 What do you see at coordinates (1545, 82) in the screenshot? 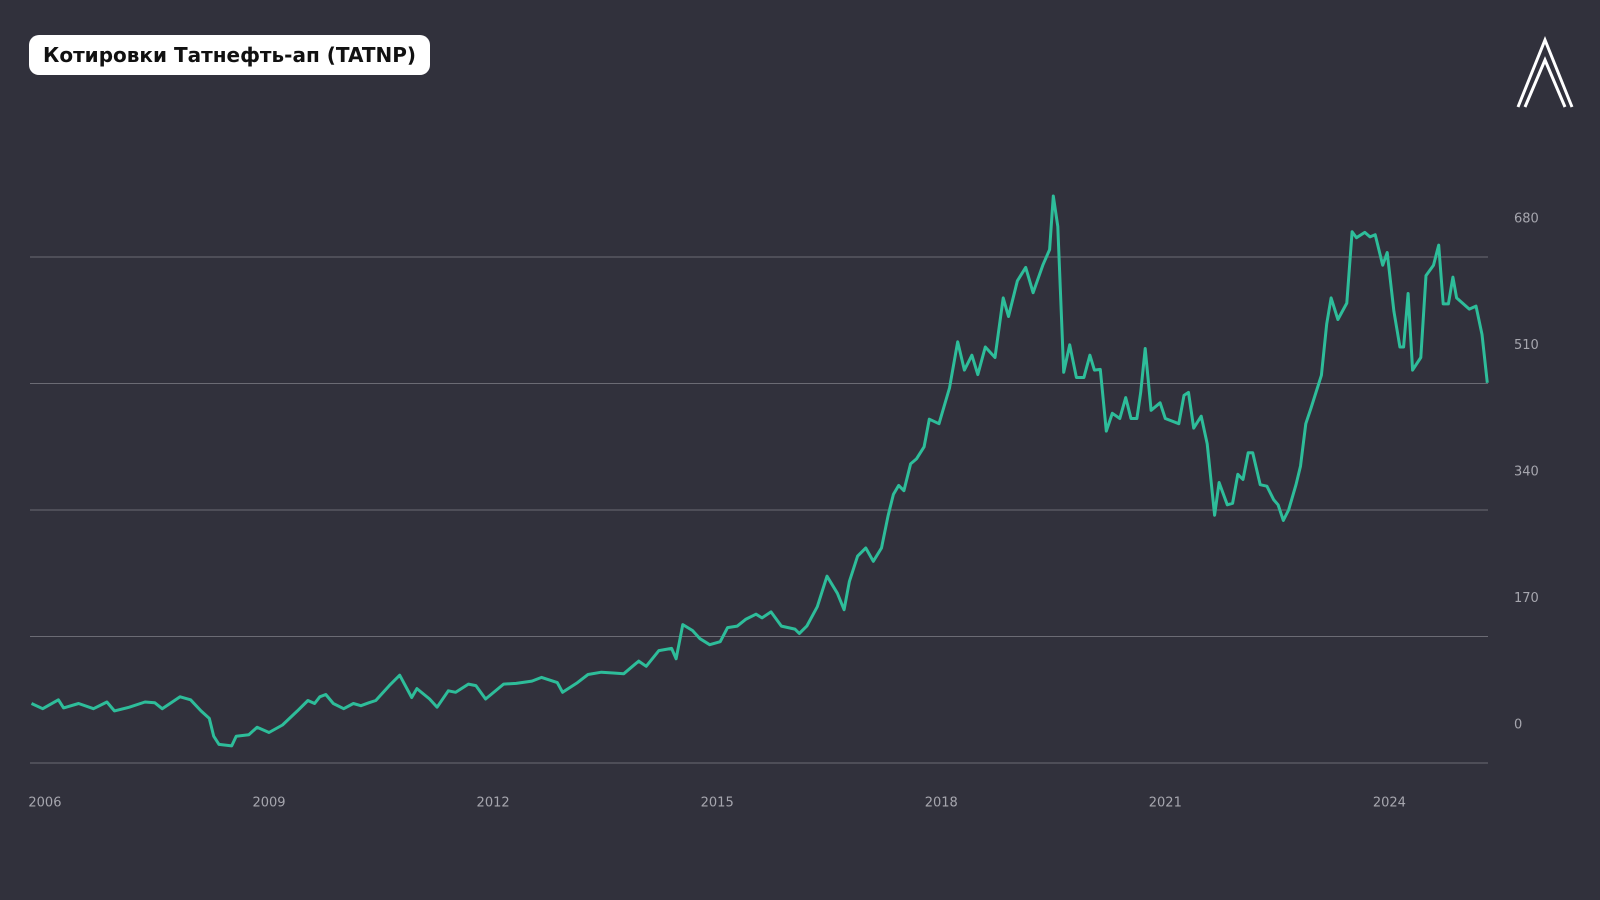
I see `logo-inner` at bounding box center [1545, 82].